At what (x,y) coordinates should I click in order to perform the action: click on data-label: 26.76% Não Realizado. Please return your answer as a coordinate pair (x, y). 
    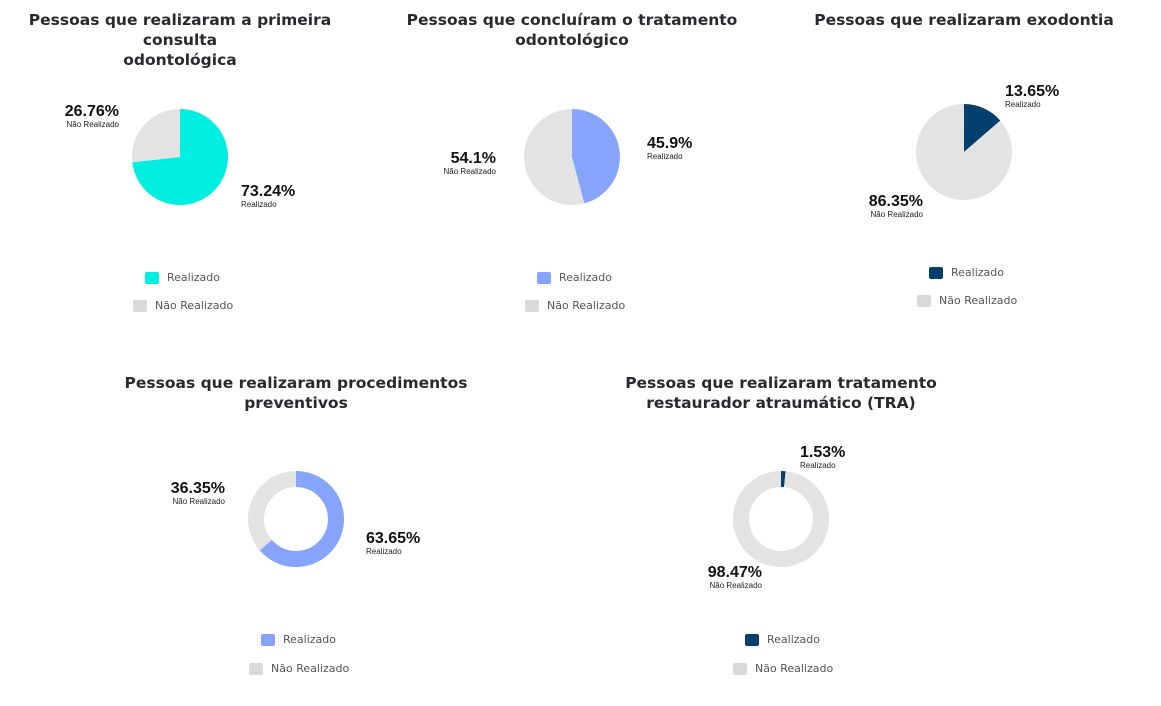
    Looking at the image, I should click on (91, 116).